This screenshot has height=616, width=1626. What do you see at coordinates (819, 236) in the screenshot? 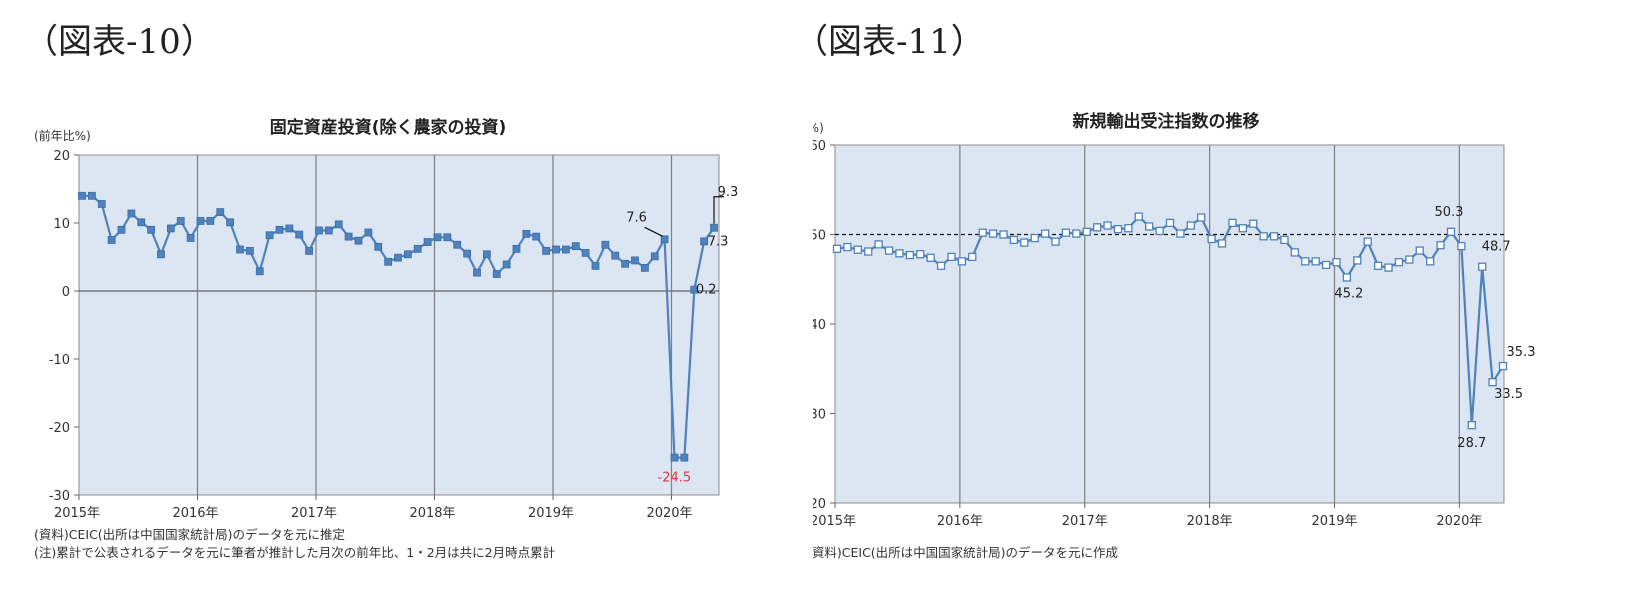
I see `y-tick-label: 50` at bounding box center [819, 236].